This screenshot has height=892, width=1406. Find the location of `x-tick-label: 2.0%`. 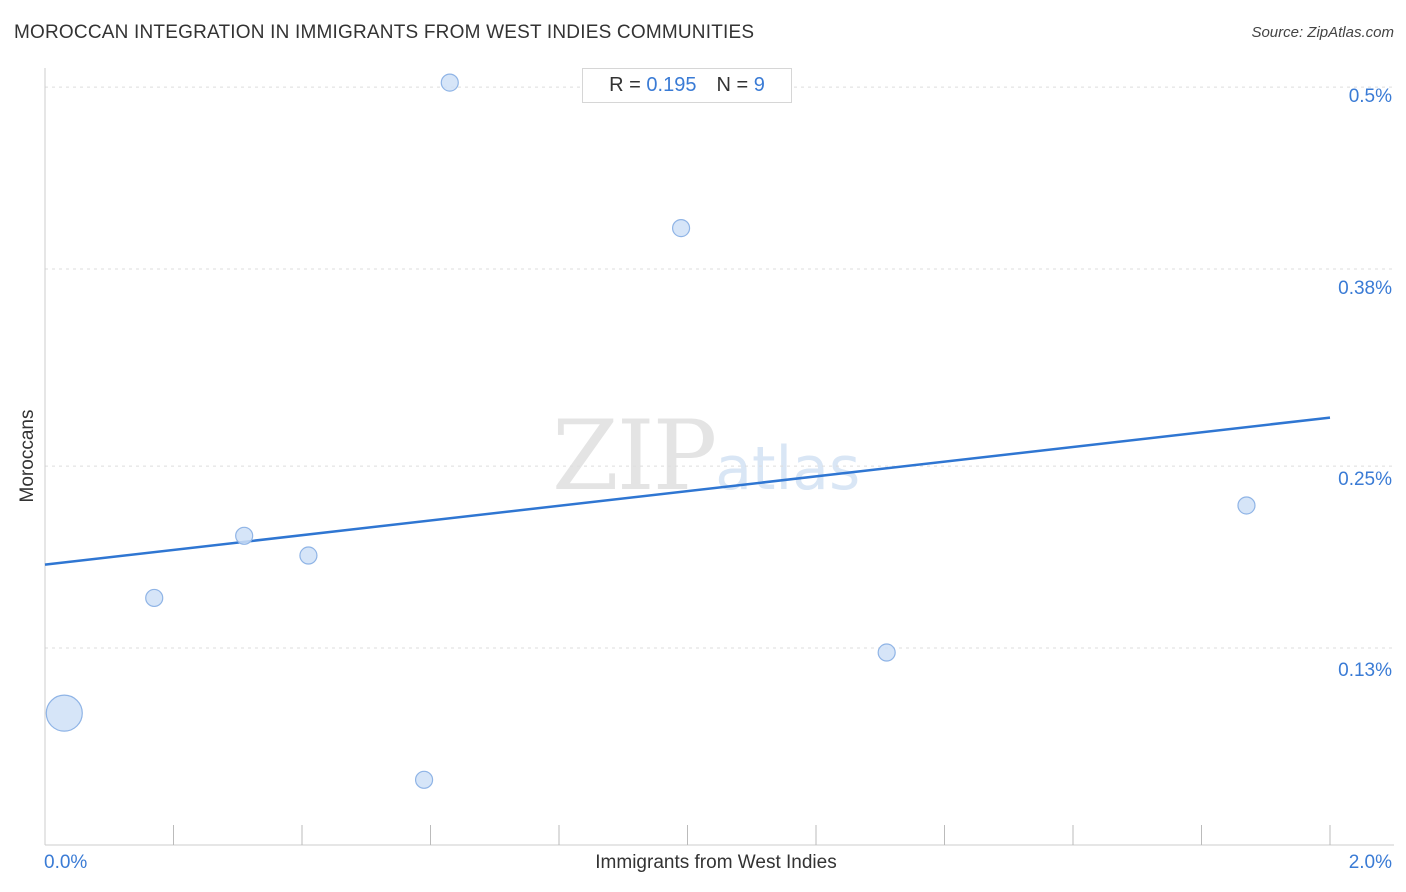

x-tick-label: 2.0% is located at coordinates (1370, 862).